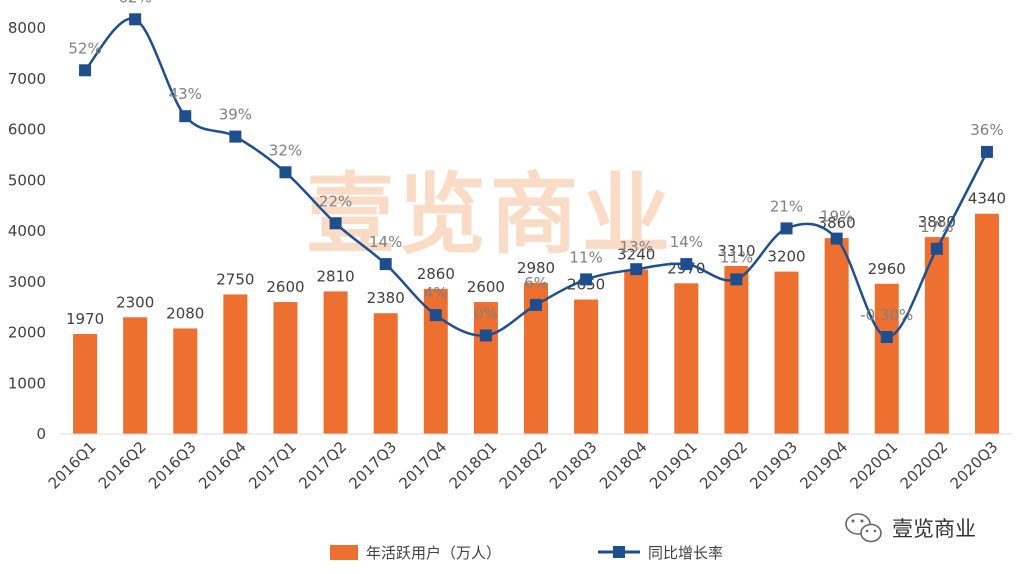 This screenshot has height=574, width=1024. I want to click on x-tick-label: 2016Q1, so click(72, 465).